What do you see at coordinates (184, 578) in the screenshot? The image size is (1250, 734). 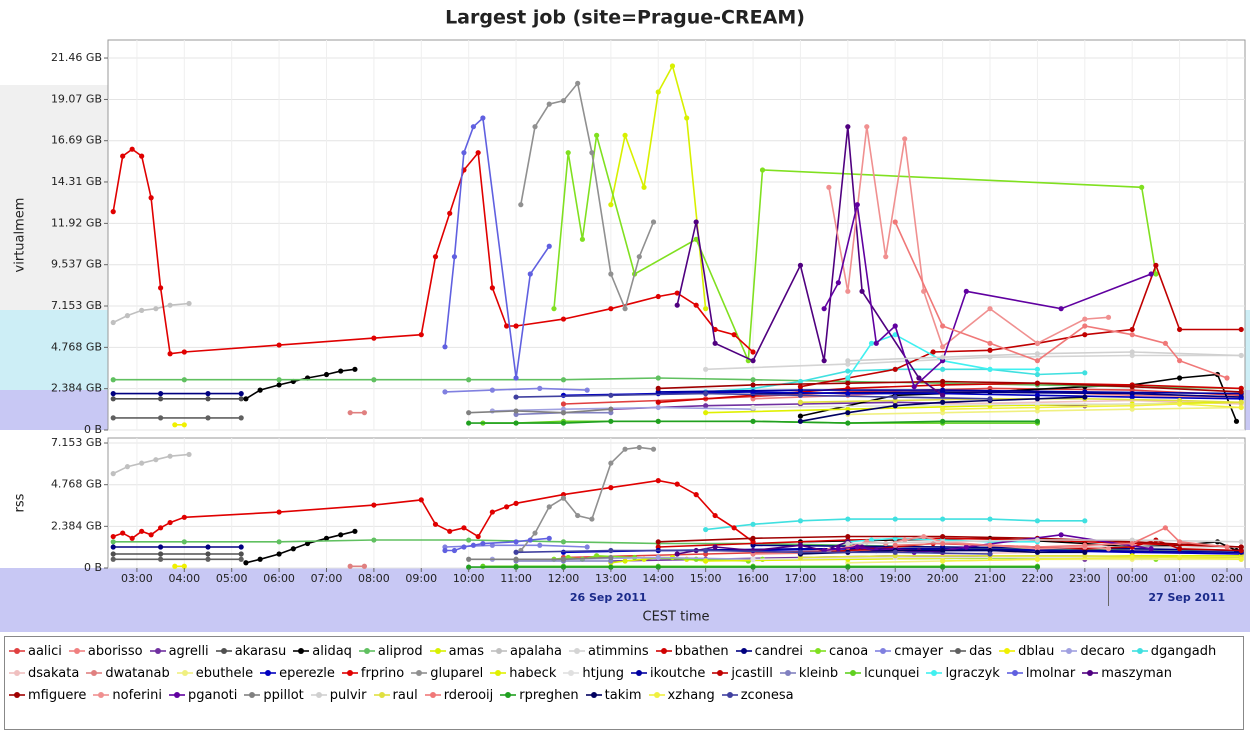 I see `x-tick-label: 04:00` at bounding box center [184, 578].